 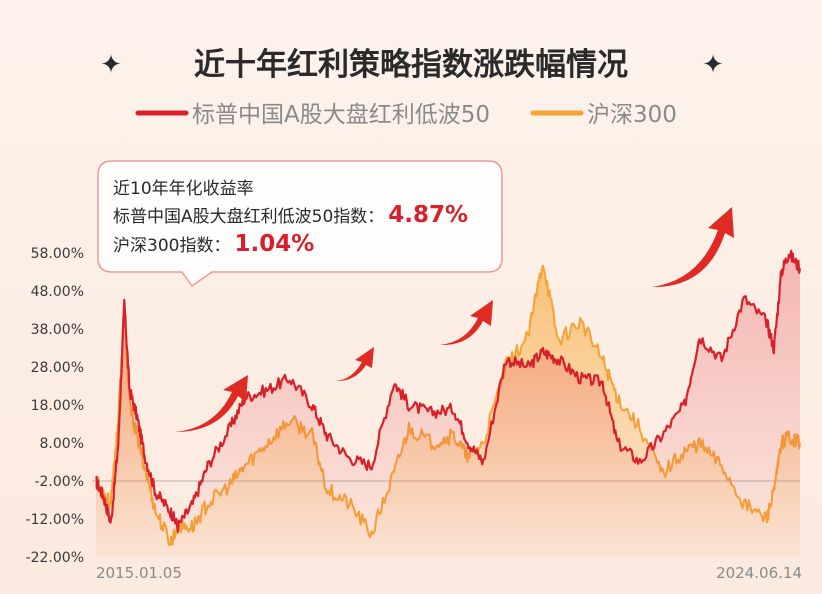 I want to click on title-star-left: ✦, so click(x=111, y=65).